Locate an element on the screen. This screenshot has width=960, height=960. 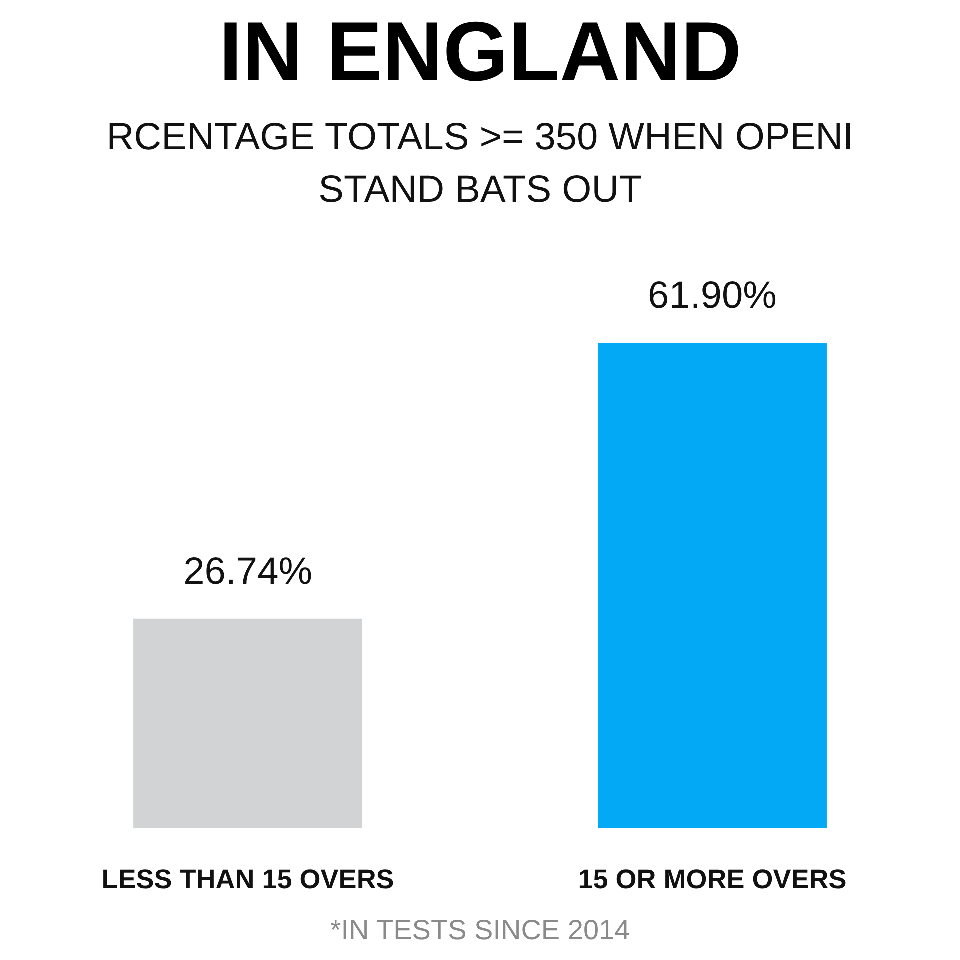
x-tick-label: 15 OR MORE OVERS is located at coordinates (712, 879).